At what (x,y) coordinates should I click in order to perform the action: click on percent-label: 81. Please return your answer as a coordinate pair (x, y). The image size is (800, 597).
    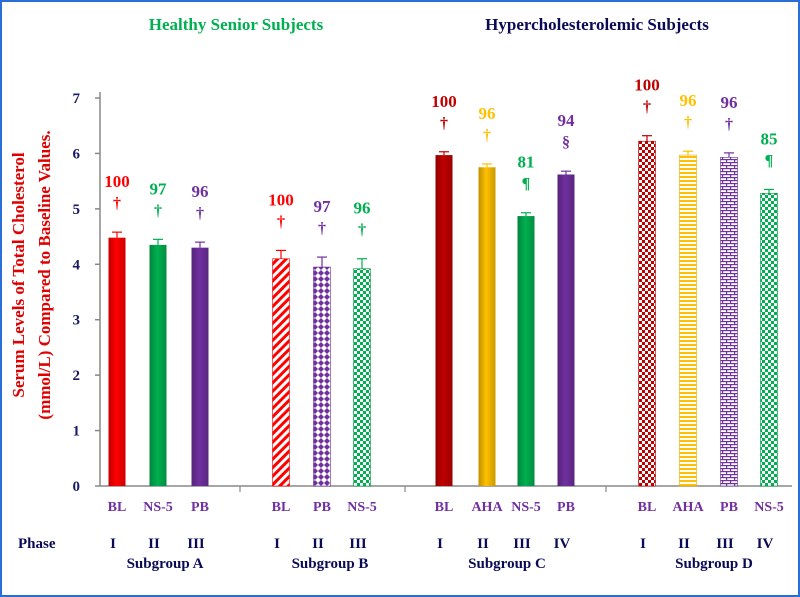
    Looking at the image, I should click on (526, 162).